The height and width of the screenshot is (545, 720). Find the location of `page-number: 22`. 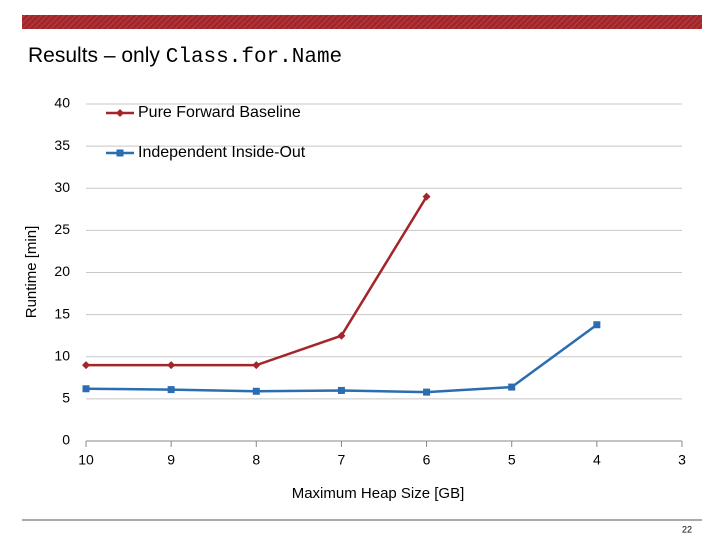

page-number: 22 is located at coordinates (687, 529).